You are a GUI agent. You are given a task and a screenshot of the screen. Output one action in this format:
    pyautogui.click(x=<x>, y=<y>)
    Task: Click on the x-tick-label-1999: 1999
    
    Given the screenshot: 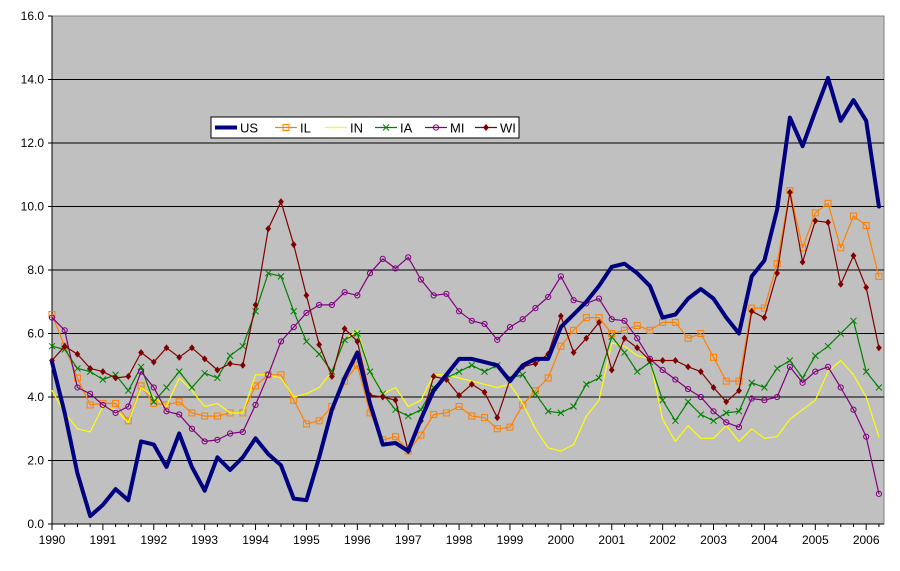 What is the action you would take?
    pyautogui.click(x=510, y=540)
    